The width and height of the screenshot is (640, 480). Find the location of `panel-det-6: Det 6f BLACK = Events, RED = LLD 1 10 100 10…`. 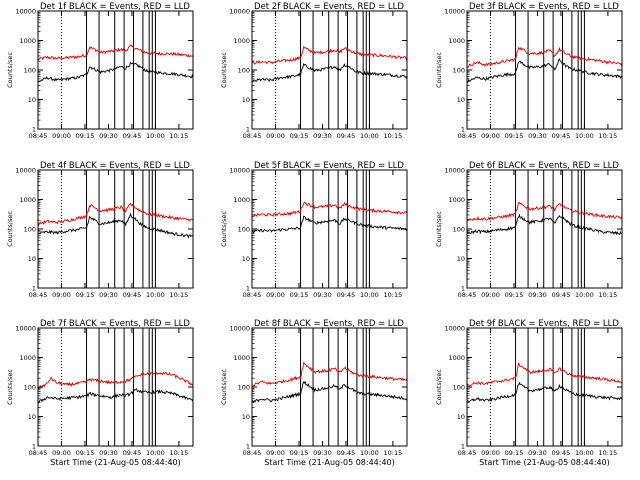

panel-det-6: Det 6f BLACK = Events, RED = LLD 1 10 100 10… is located at coordinates (529, 230).